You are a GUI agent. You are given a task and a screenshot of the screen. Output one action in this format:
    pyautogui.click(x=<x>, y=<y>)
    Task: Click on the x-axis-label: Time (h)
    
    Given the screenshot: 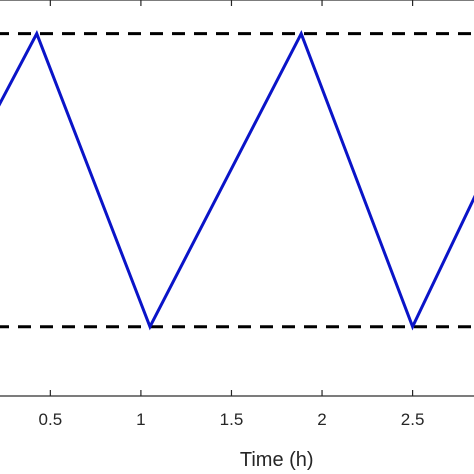 What is the action you would take?
    pyautogui.click(x=277, y=460)
    